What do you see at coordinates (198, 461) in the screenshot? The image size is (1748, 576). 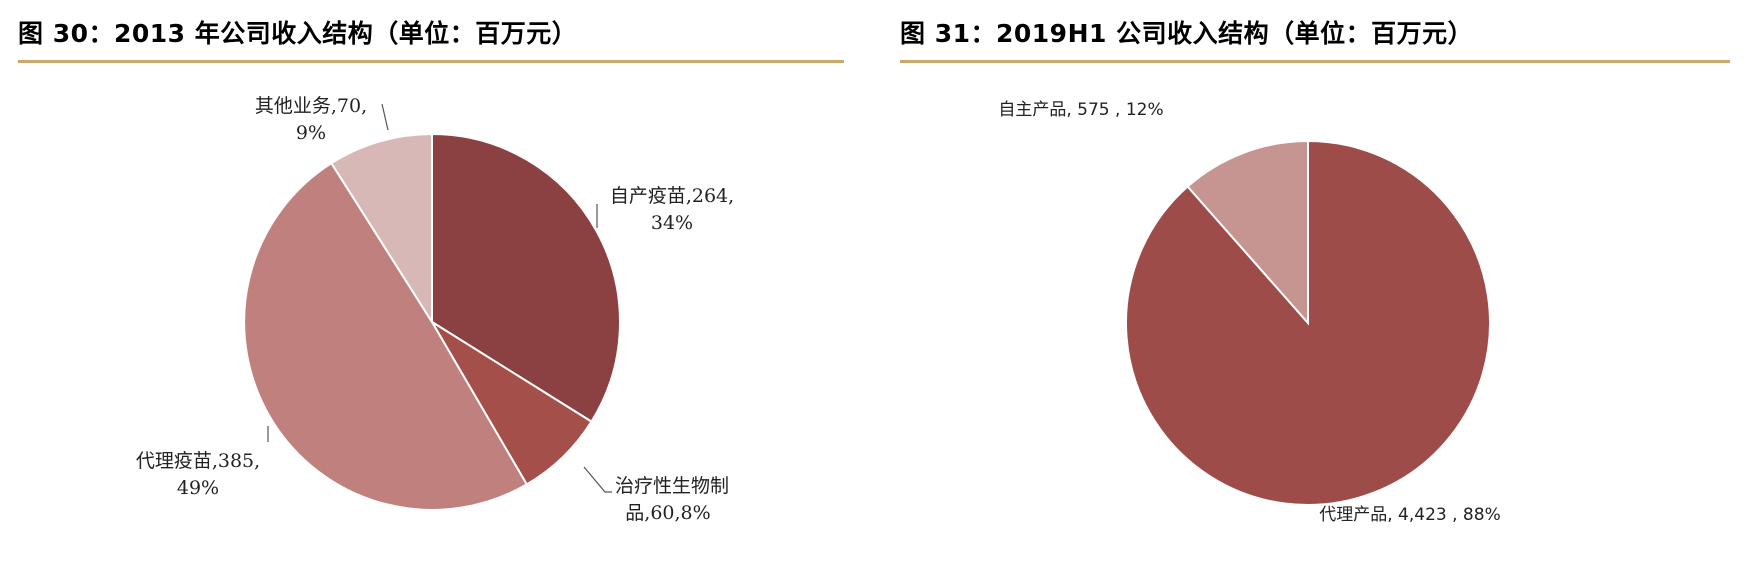 I see `slice-label: 代理疫苗,385,` at bounding box center [198, 461].